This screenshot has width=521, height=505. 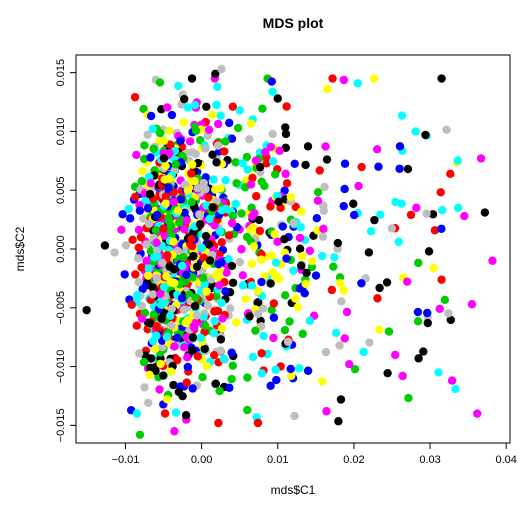 What do you see at coordinates (61, 73) in the screenshot?
I see `y-tick-label: 0.015` at bounding box center [61, 73].